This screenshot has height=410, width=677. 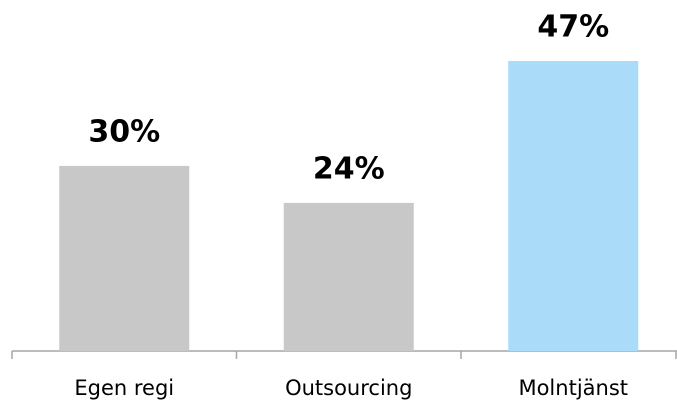 What do you see at coordinates (124, 388) in the screenshot?
I see `x-tick-label: Egen regi` at bounding box center [124, 388].